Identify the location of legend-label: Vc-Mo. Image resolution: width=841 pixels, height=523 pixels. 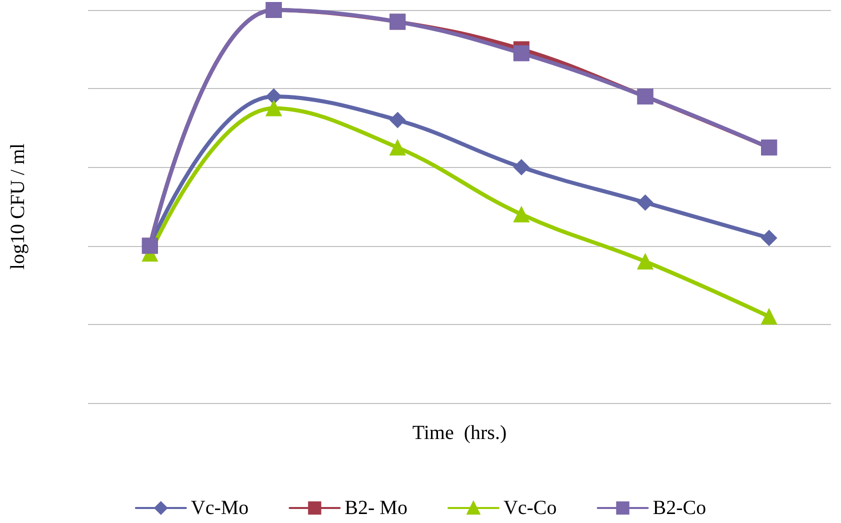
(219, 508).